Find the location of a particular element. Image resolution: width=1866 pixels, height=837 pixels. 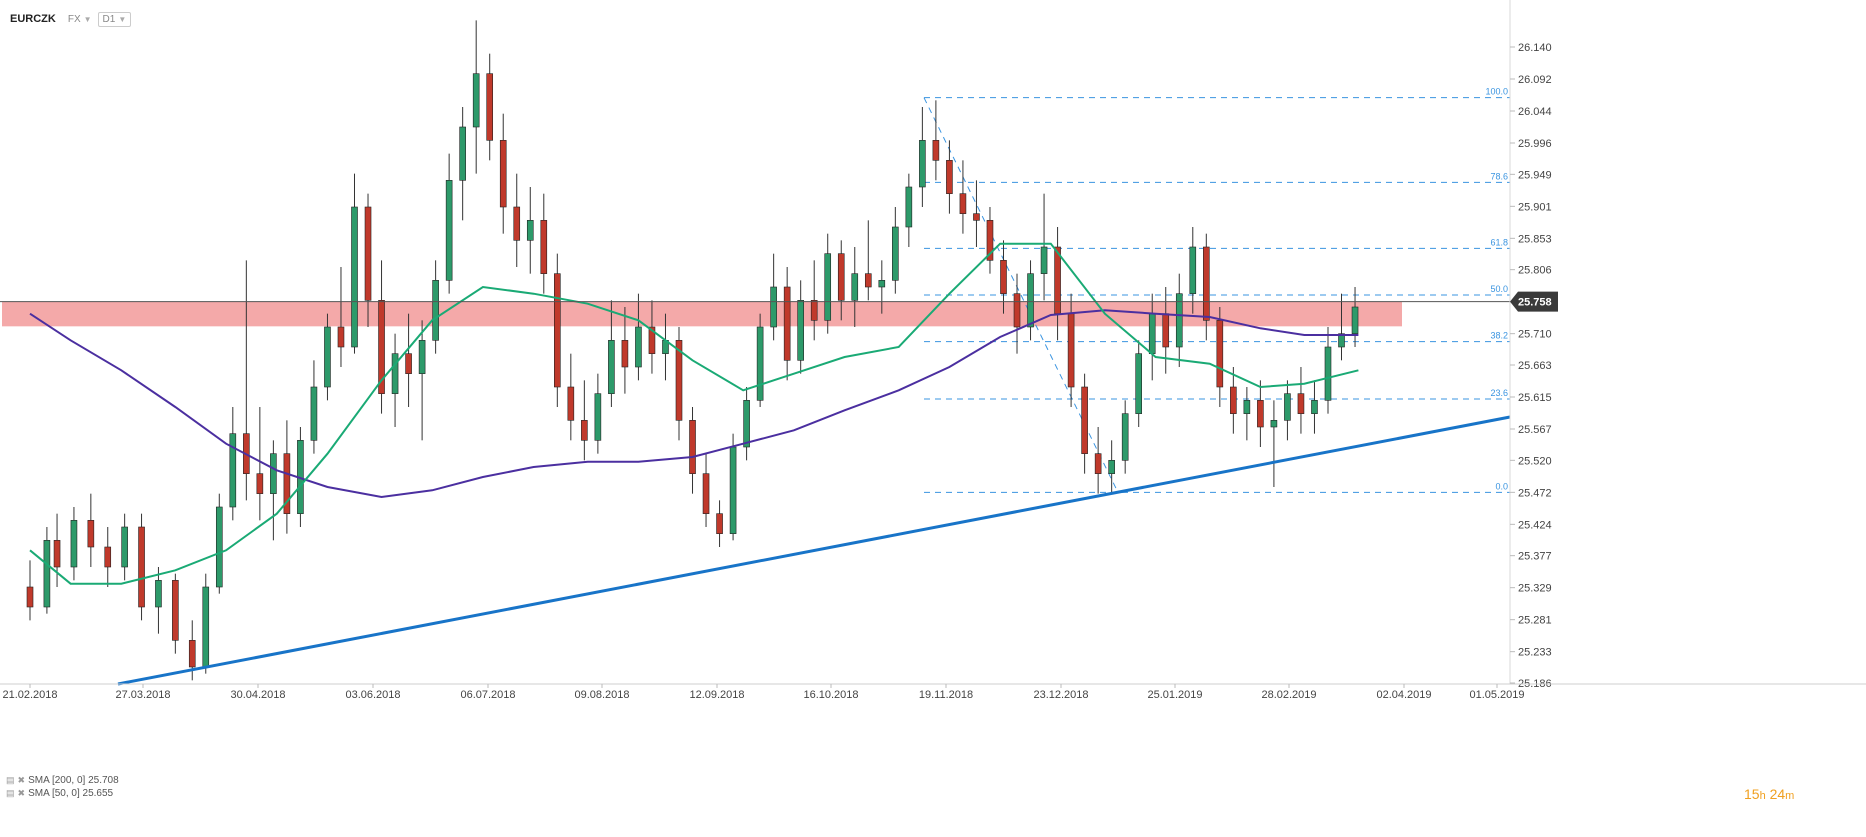

price-tick-label: 25.520 is located at coordinates (1535, 461).